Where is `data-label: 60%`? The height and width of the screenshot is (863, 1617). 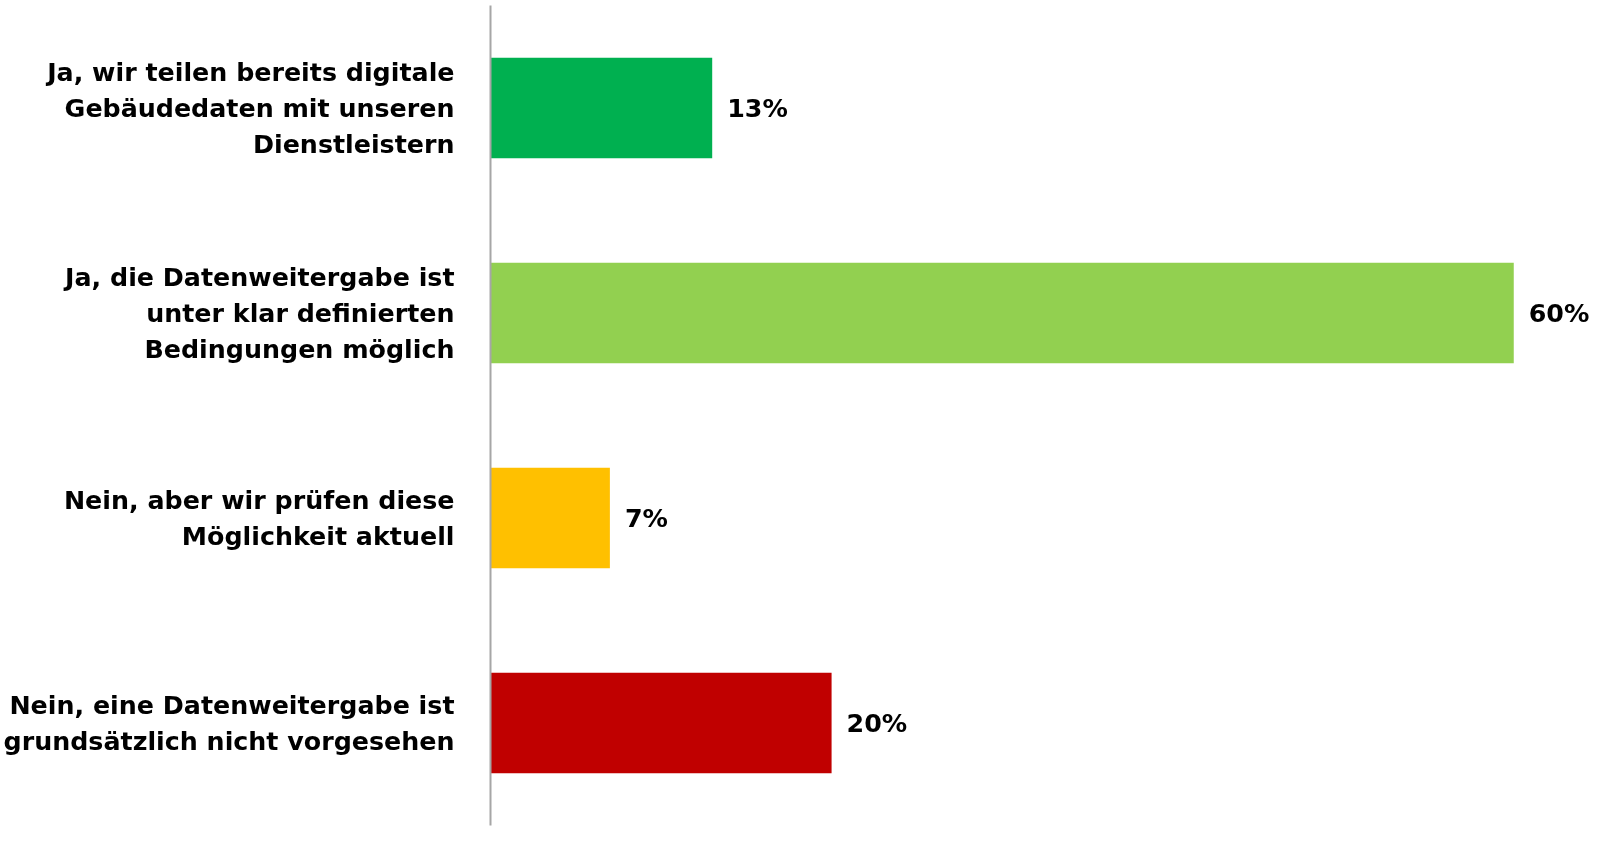
data-label: 60% is located at coordinates (1559, 313).